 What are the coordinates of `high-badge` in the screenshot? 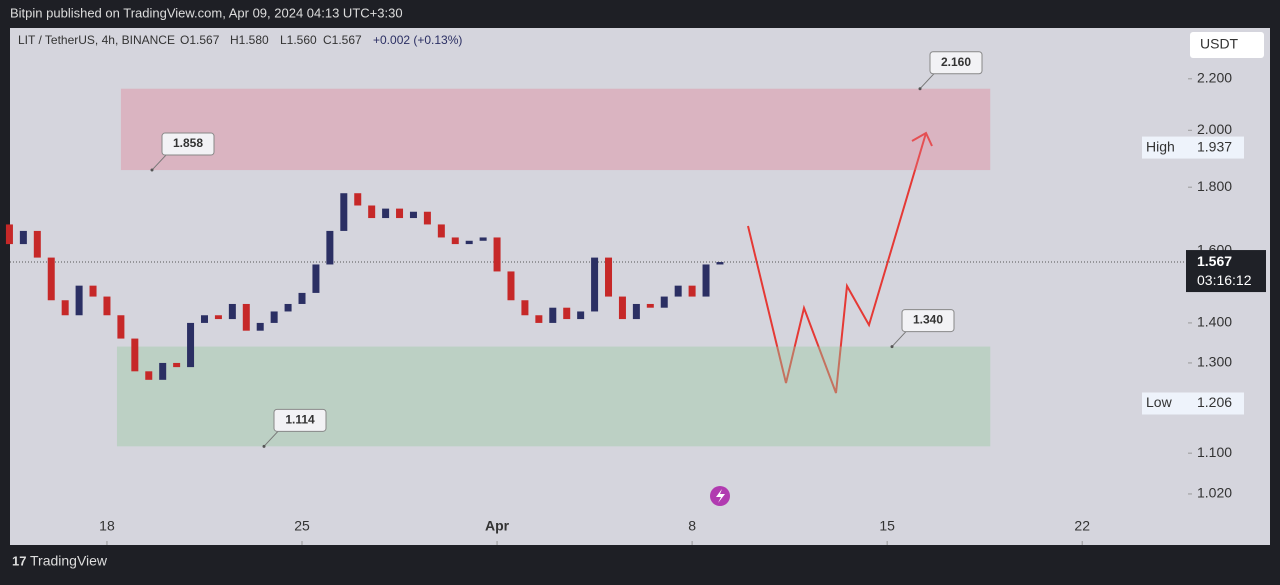 It's located at (1193, 147).